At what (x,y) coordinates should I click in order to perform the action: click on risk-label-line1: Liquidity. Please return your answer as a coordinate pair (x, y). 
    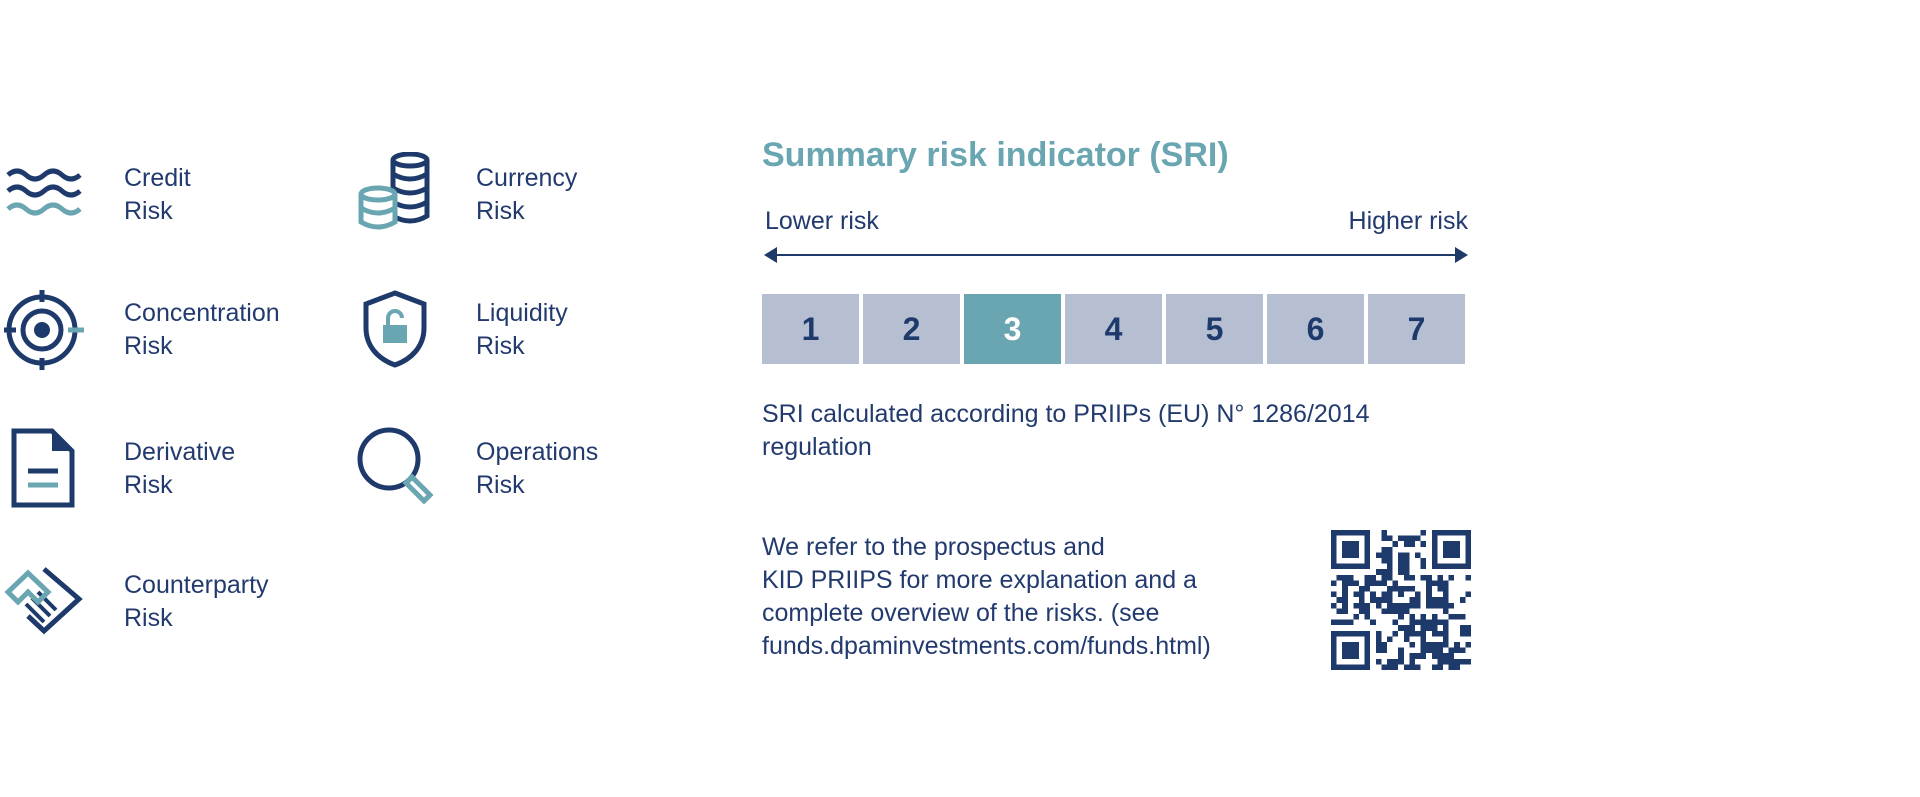
    Looking at the image, I should click on (522, 313).